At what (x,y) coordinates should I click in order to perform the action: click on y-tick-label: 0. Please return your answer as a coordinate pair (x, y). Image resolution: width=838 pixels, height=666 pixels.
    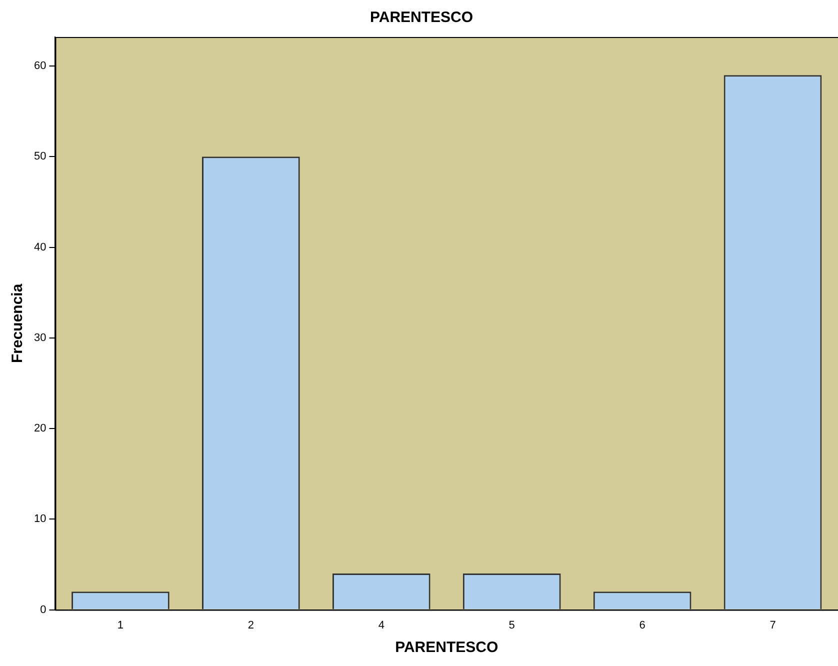
    Looking at the image, I should click on (43, 610).